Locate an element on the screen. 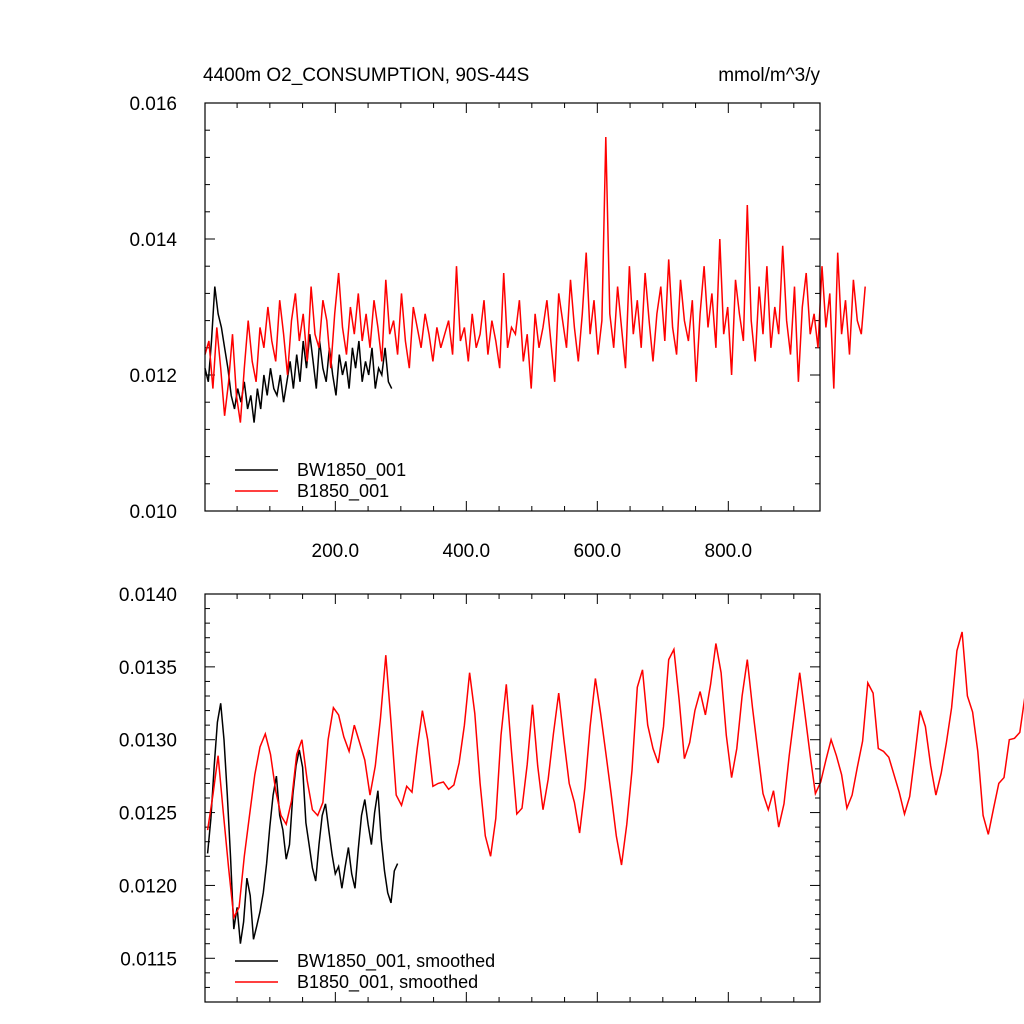 This screenshot has height=1024, width=1024. y-tick-label: 0.0130 is located at coordinates (148, 741).